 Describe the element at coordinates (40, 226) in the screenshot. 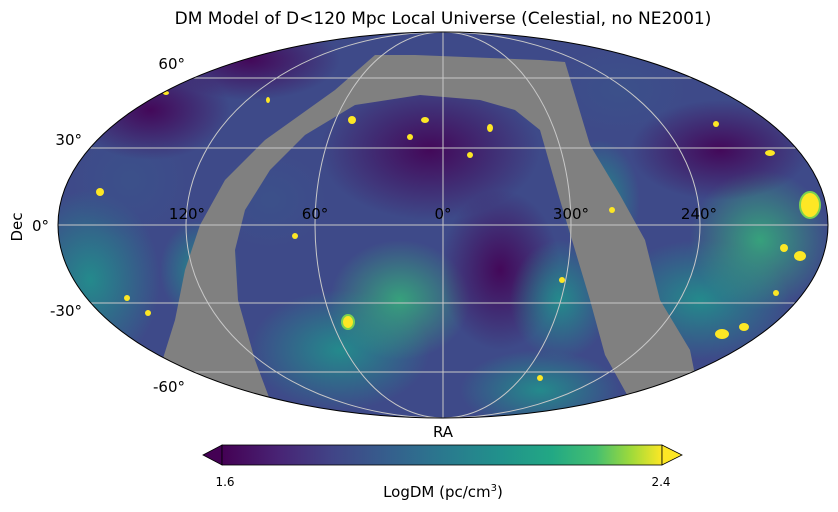

I see `dec-tick-label: 0°` at that location.